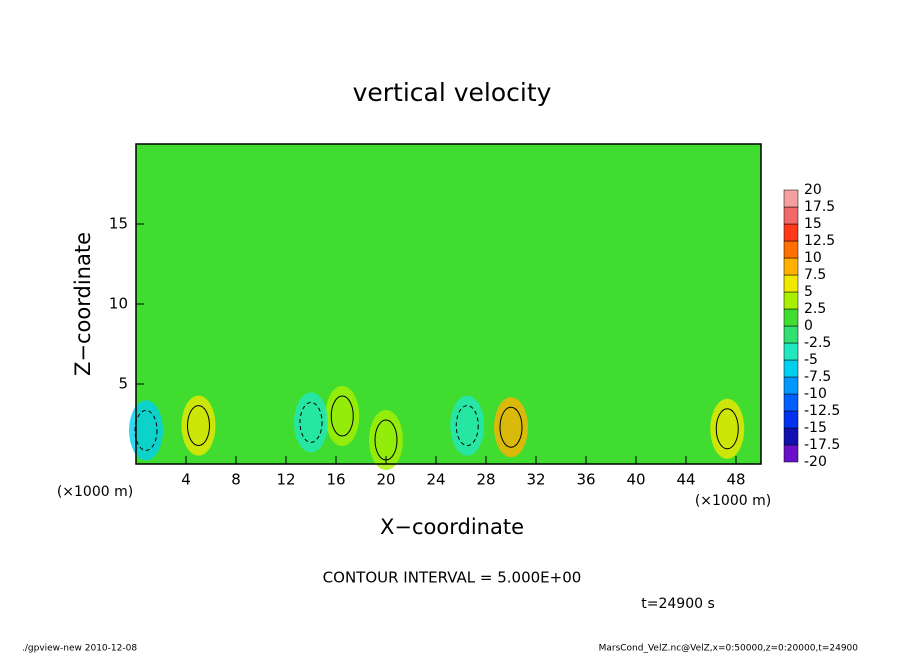  Describe the element at coordinates (123, 384) in the screenshot. I see `y-tick-label: 5` at that location.